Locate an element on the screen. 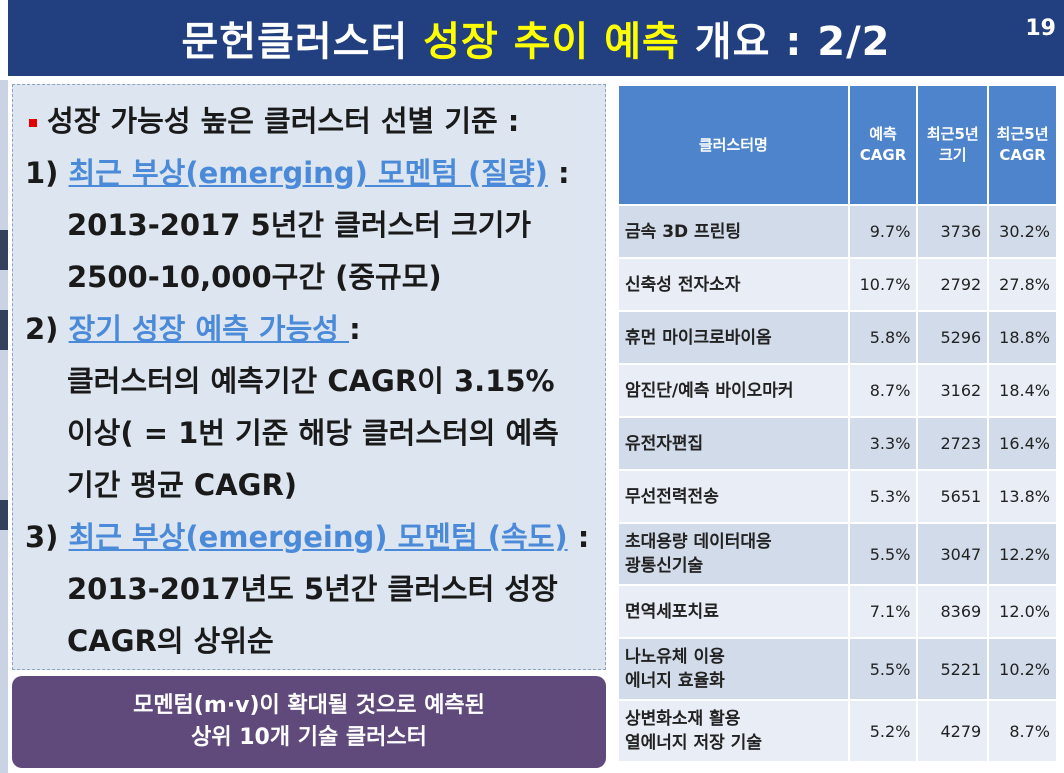 This screenshot has width=1064, height=773. criterion-number: 3) is located at coordinates (42, 537).